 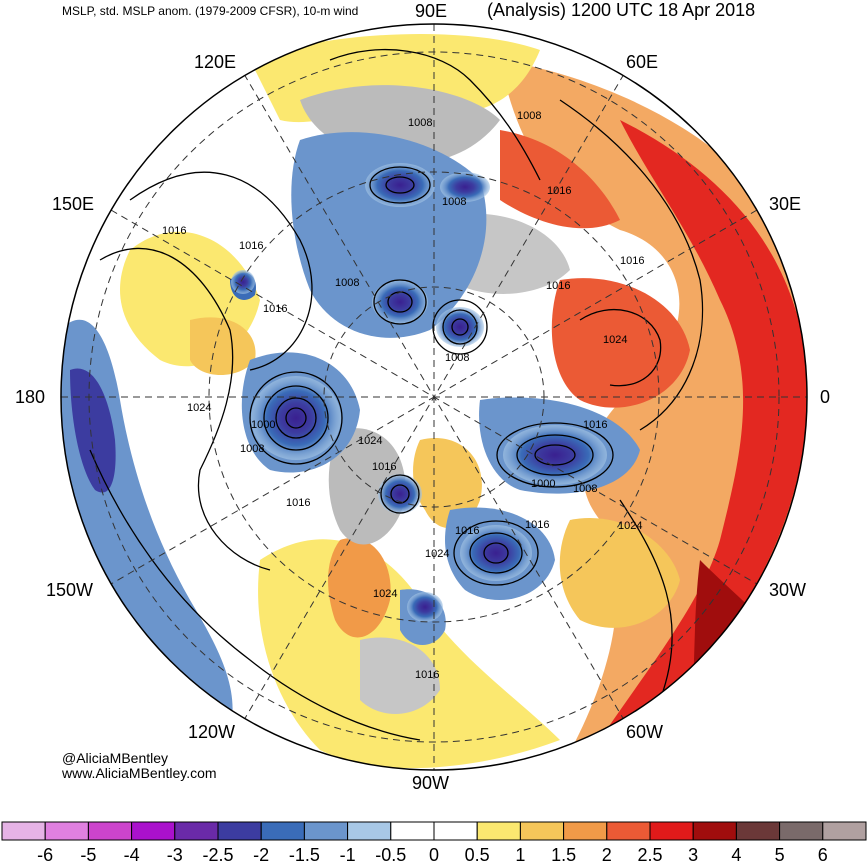 What do you see at coordinates (825, 397) in the screenshot?
I see `lon-label-0: 0` at bounding box center [825, 397].